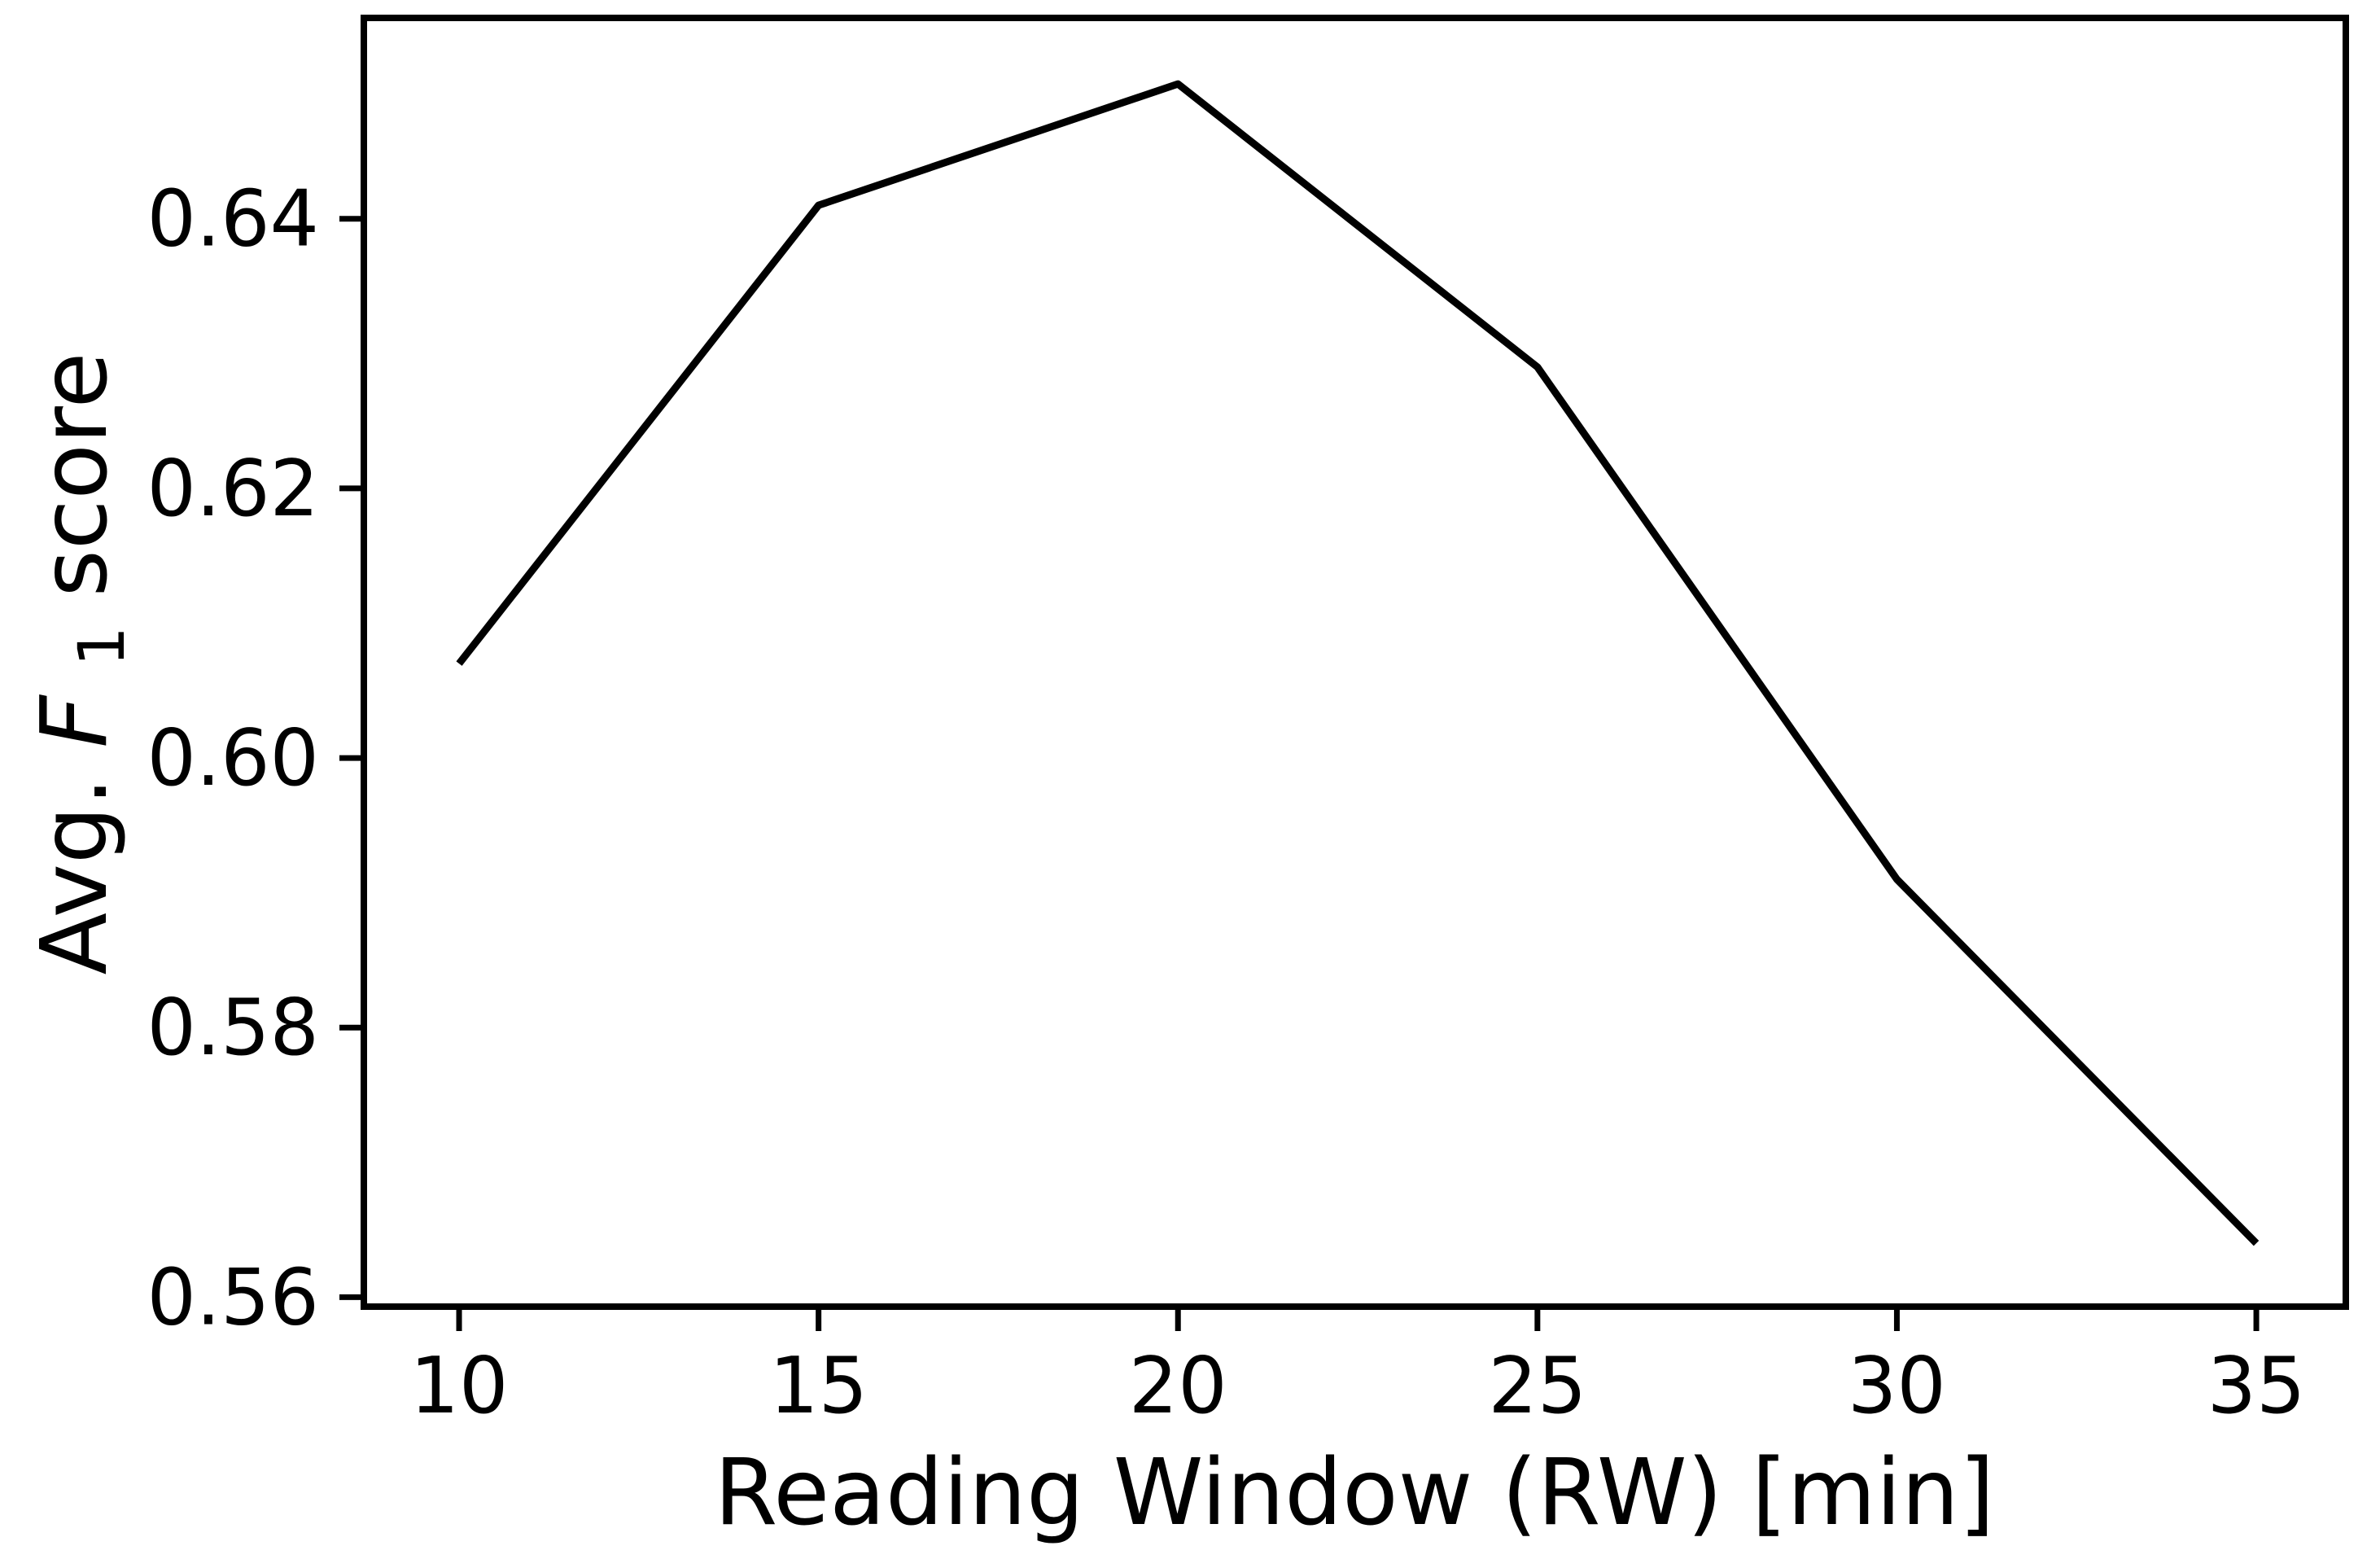 The image size is (2380, 1559). I want to click on x-axis-ticks, so click(1358, 1319).